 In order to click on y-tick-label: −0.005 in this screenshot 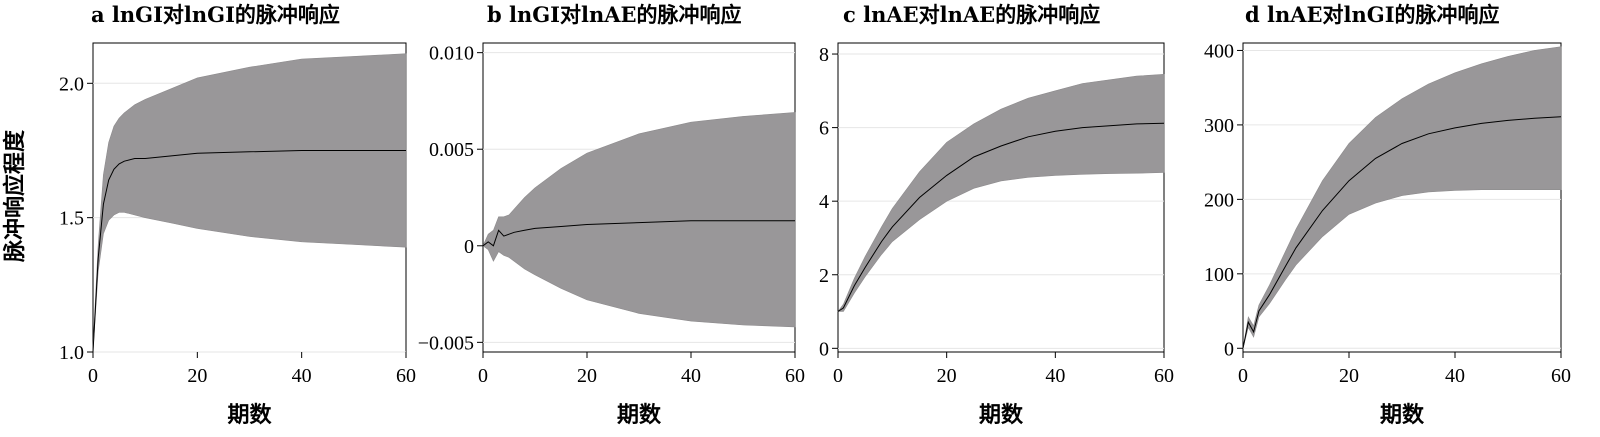, I will do `click(446, 343)`.